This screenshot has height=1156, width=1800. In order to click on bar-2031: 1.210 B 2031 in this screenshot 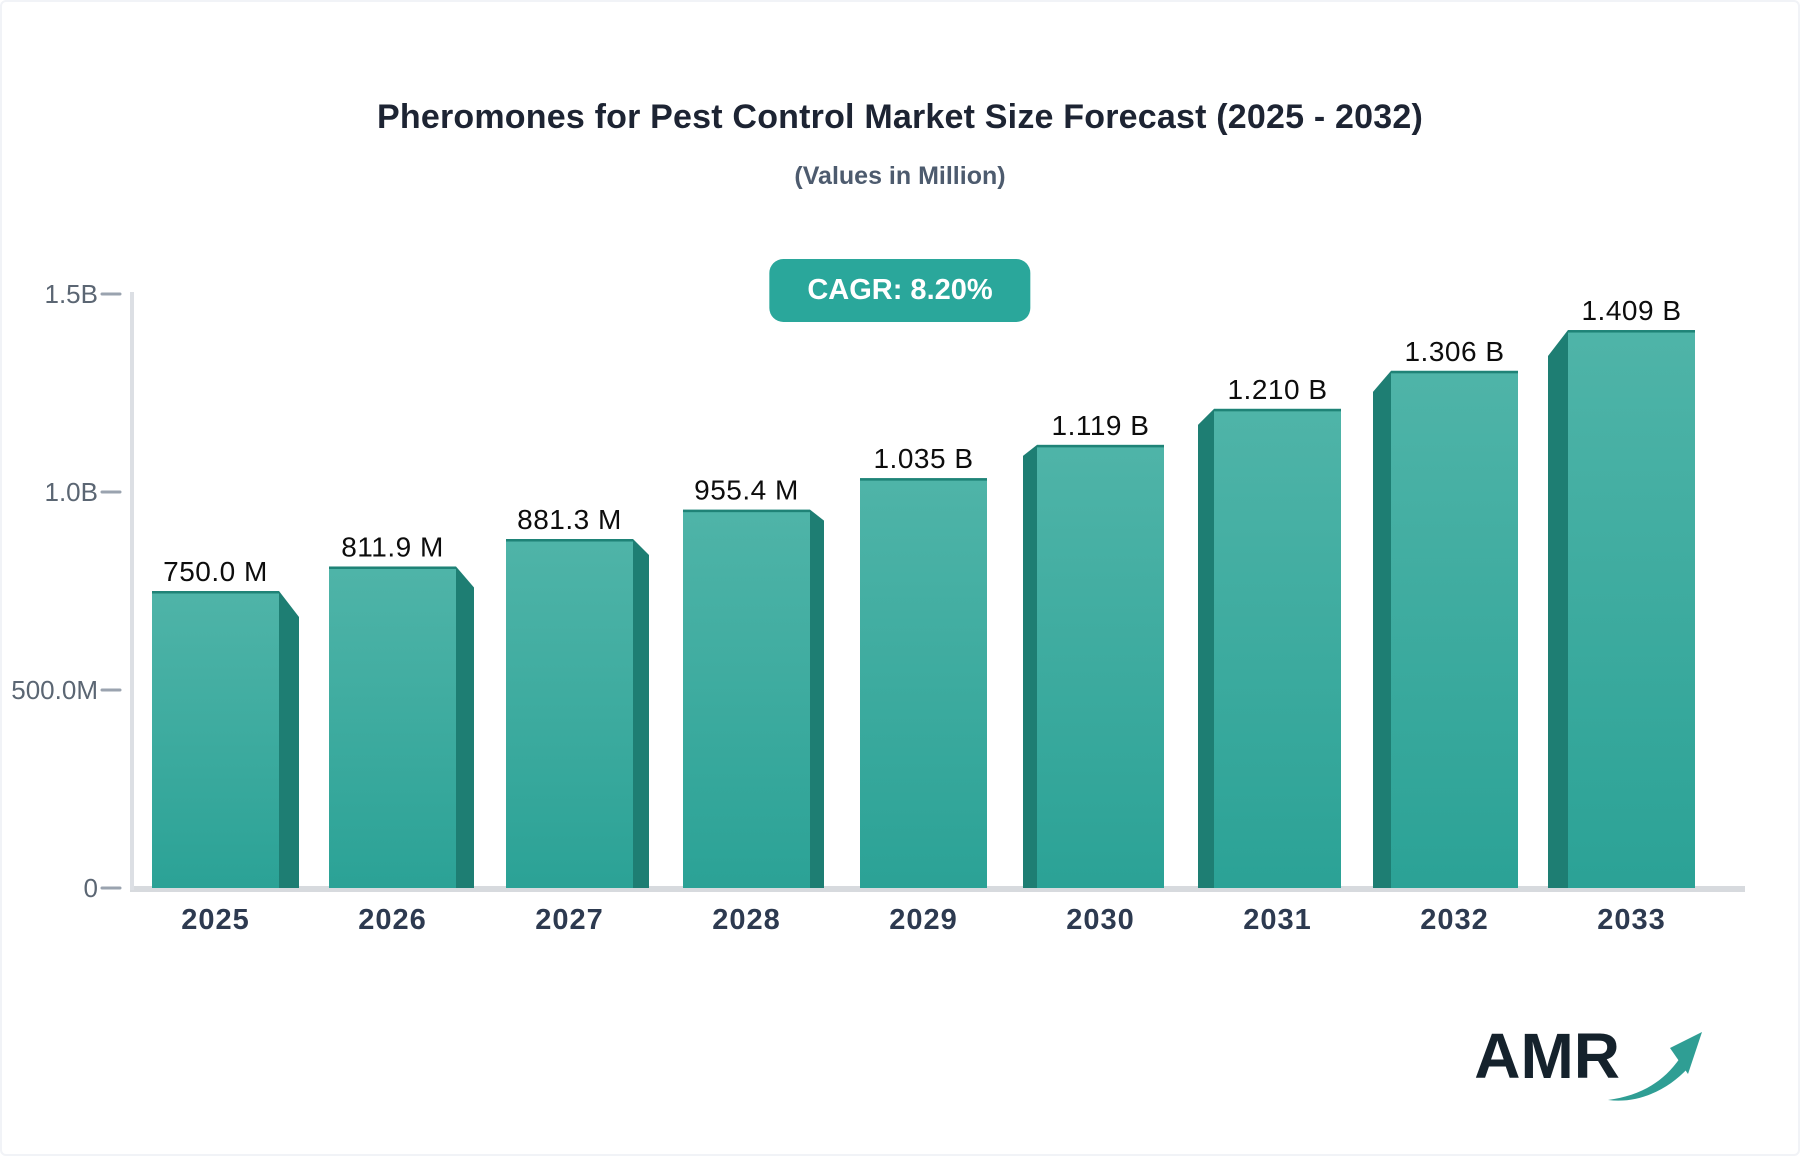, I will do `click(1269, 655)`.